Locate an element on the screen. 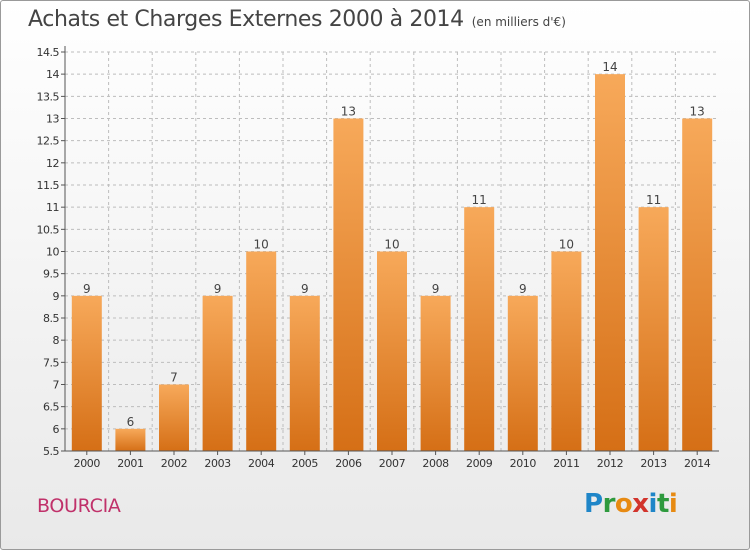  y-tick-label: 8 is located at coordinates (56, 340).